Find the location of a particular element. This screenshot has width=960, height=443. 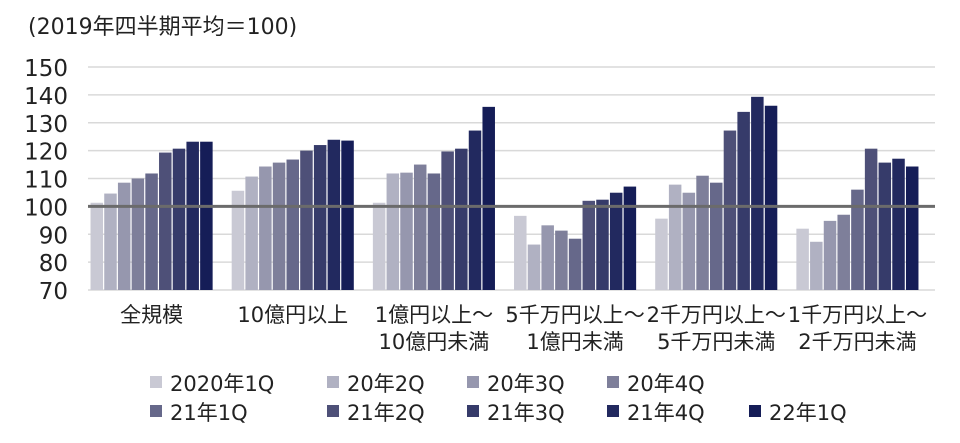

legend-label: 2020年1Q is located at coordinates (222, 384).